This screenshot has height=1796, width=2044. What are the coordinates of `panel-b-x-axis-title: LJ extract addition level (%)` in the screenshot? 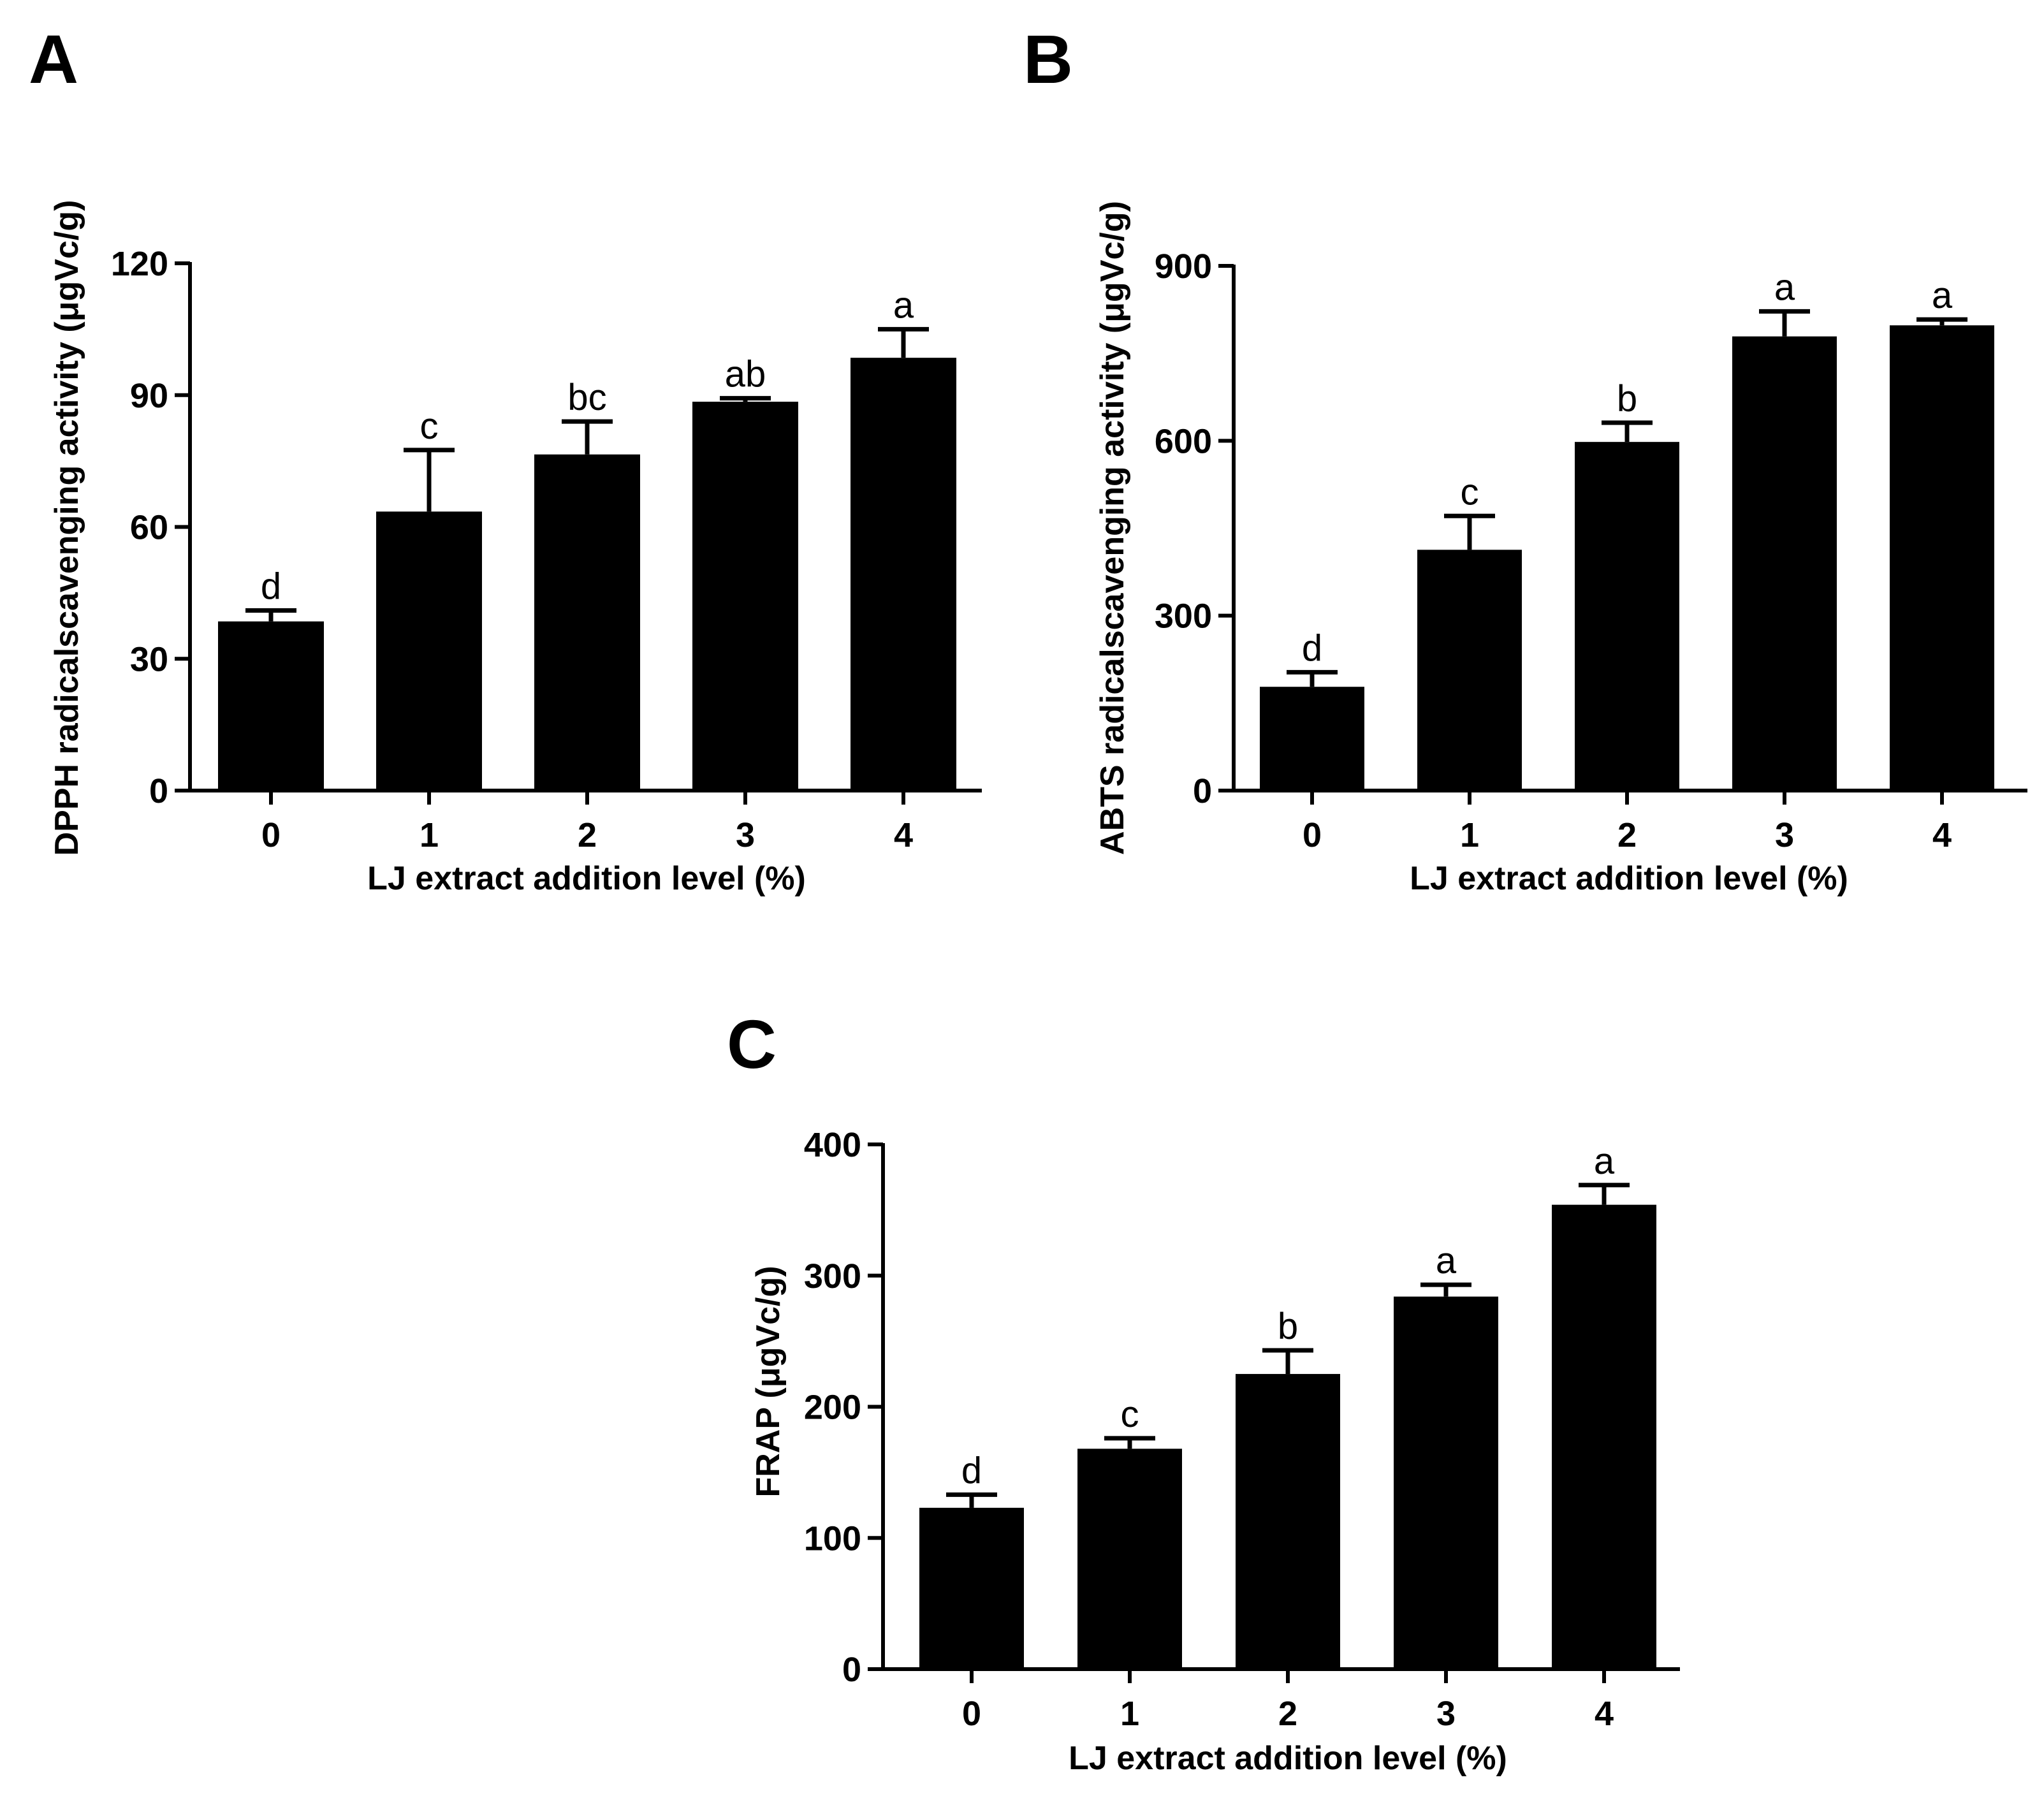 It's located at (1629, 878).